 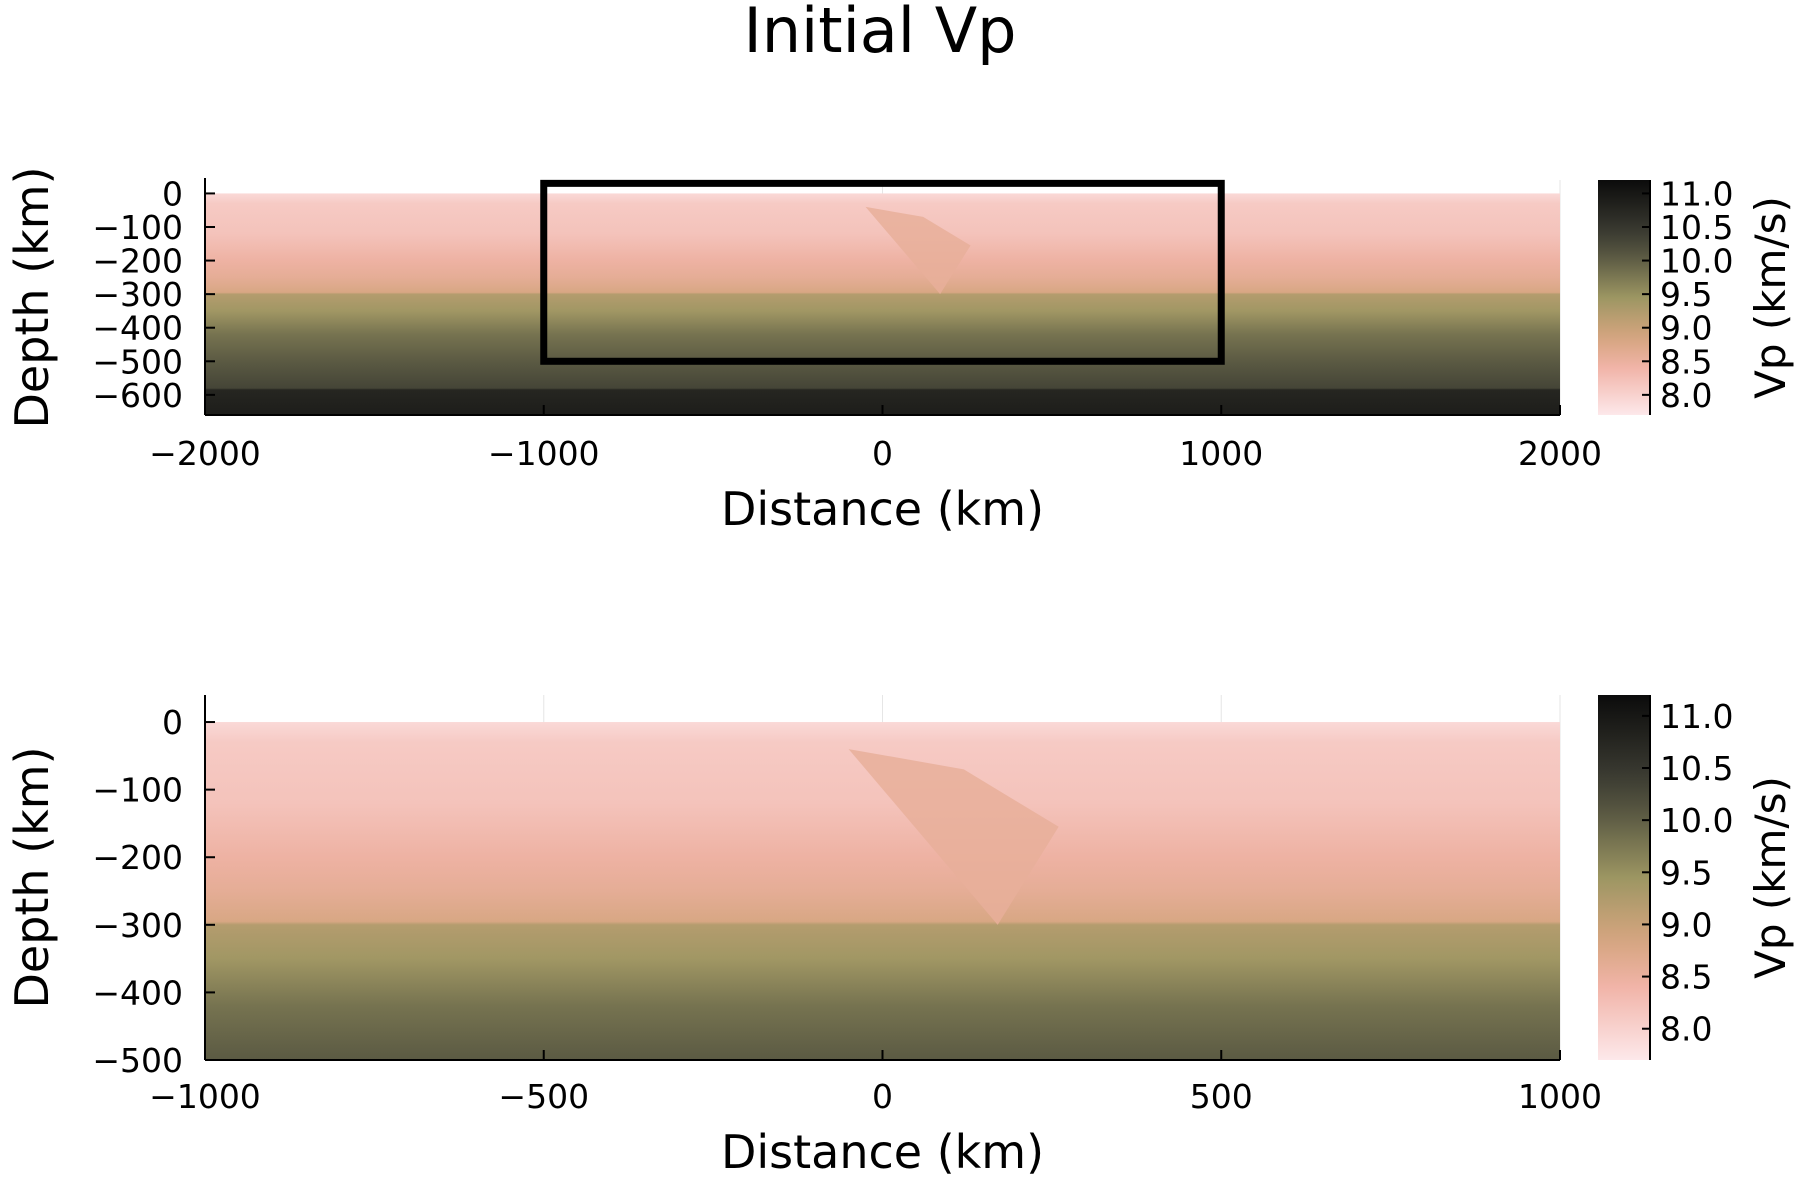 I want to click on x-tick-label: −2000, so click(x=205, y=453).